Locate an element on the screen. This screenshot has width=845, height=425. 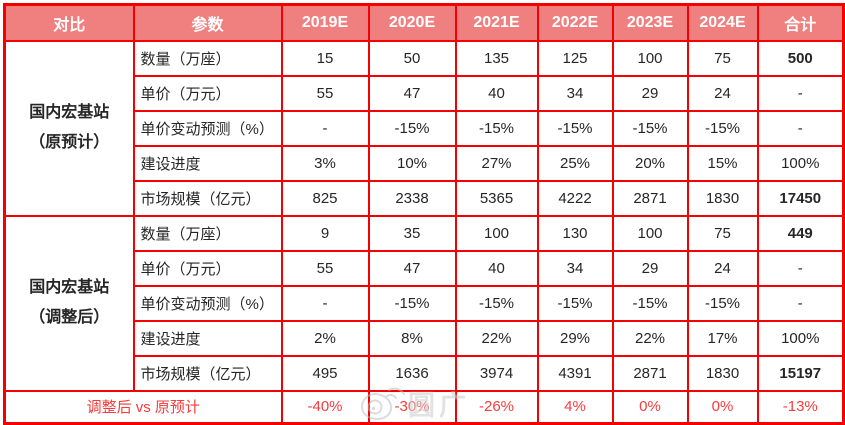
footer-value-cell: 0% is located at coordinates (722, 407).